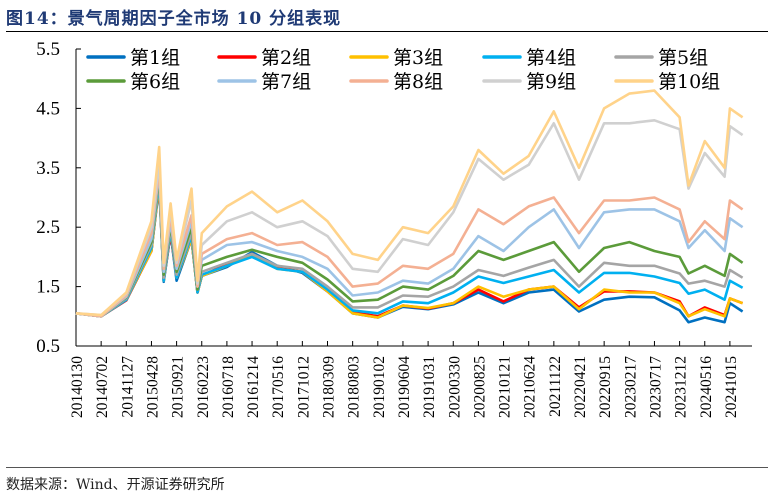 The height and width of the screenshot is (499, 774). Describe the element at coordinates (253, 387) in the screenshot. I see `x-tick-label: 20161214` at that location.